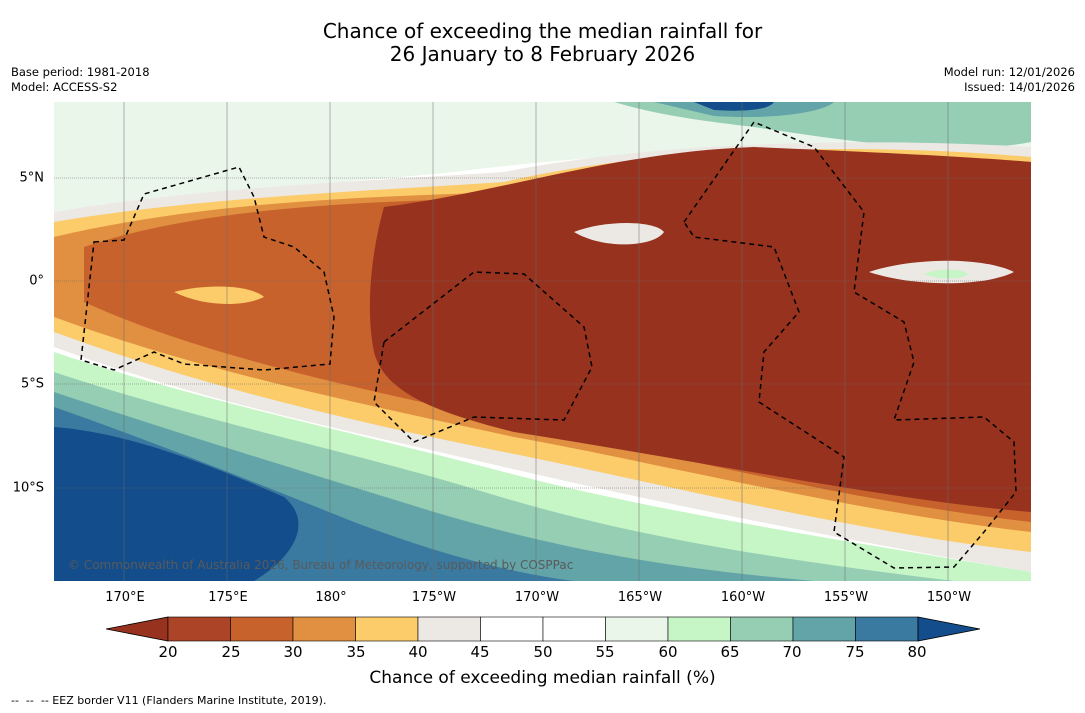 Image resolution: width=1085 pixels, height=713 pixels. Describe the element at coordinates (542, 54) in the screenshot. I see `title-line-2: 26 January to 8 February 2026` at that location.